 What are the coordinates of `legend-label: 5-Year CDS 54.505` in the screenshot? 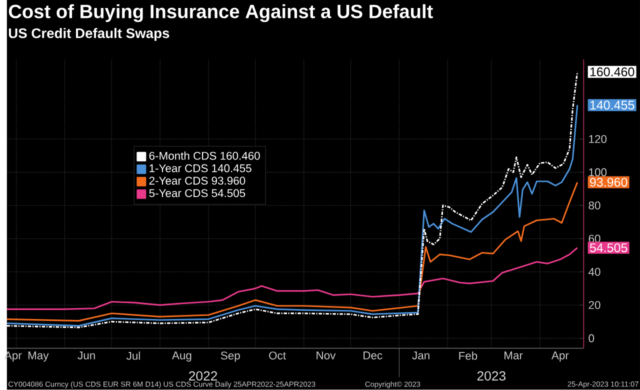 It's located at (197, 193).